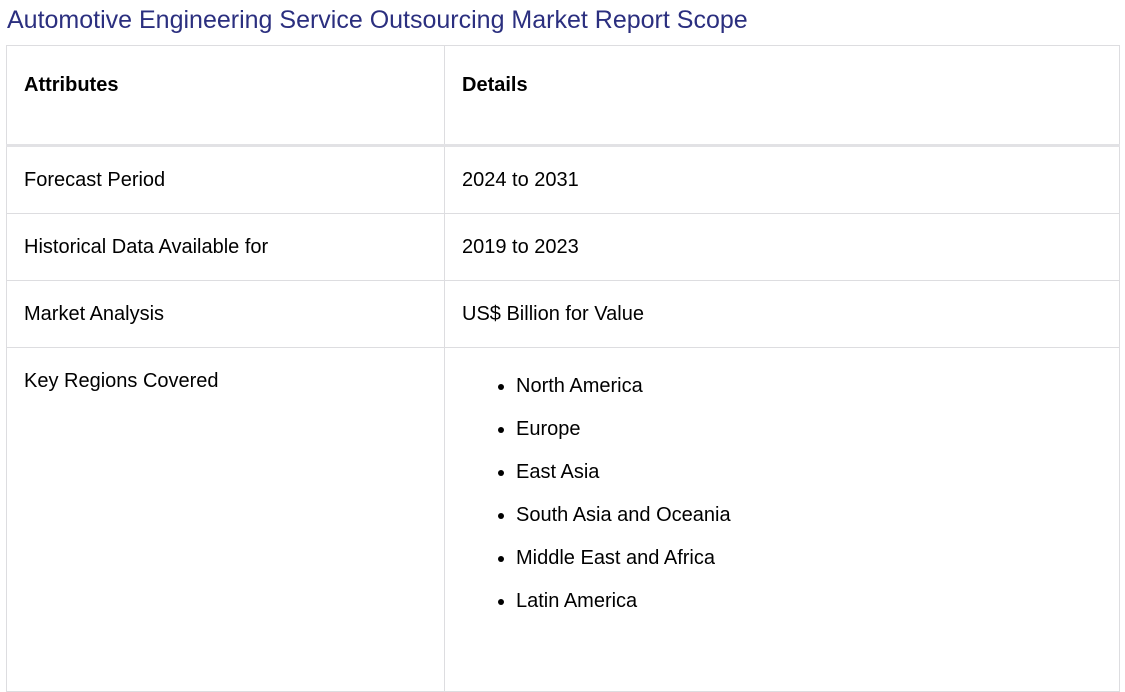 This screenshot has height=692, width=1125. What do you see at coordinates (809, 515) in the screenshot?
I see `list-item: South Asia and Oceania` at bounding box center [809, 515].